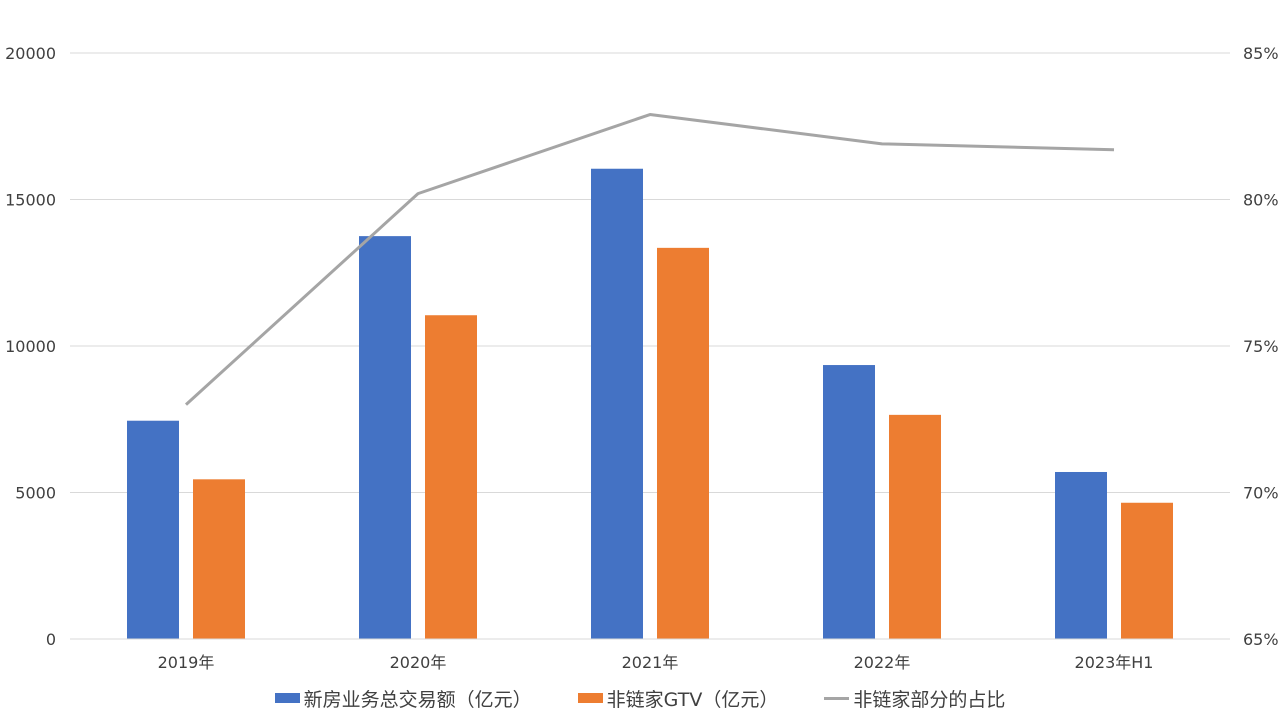 This screenshot has width=1280, height=720. Describe the element at coordinates (1261, 346) in the screenshot. I see `y2-tick-label: 75%` at that location.